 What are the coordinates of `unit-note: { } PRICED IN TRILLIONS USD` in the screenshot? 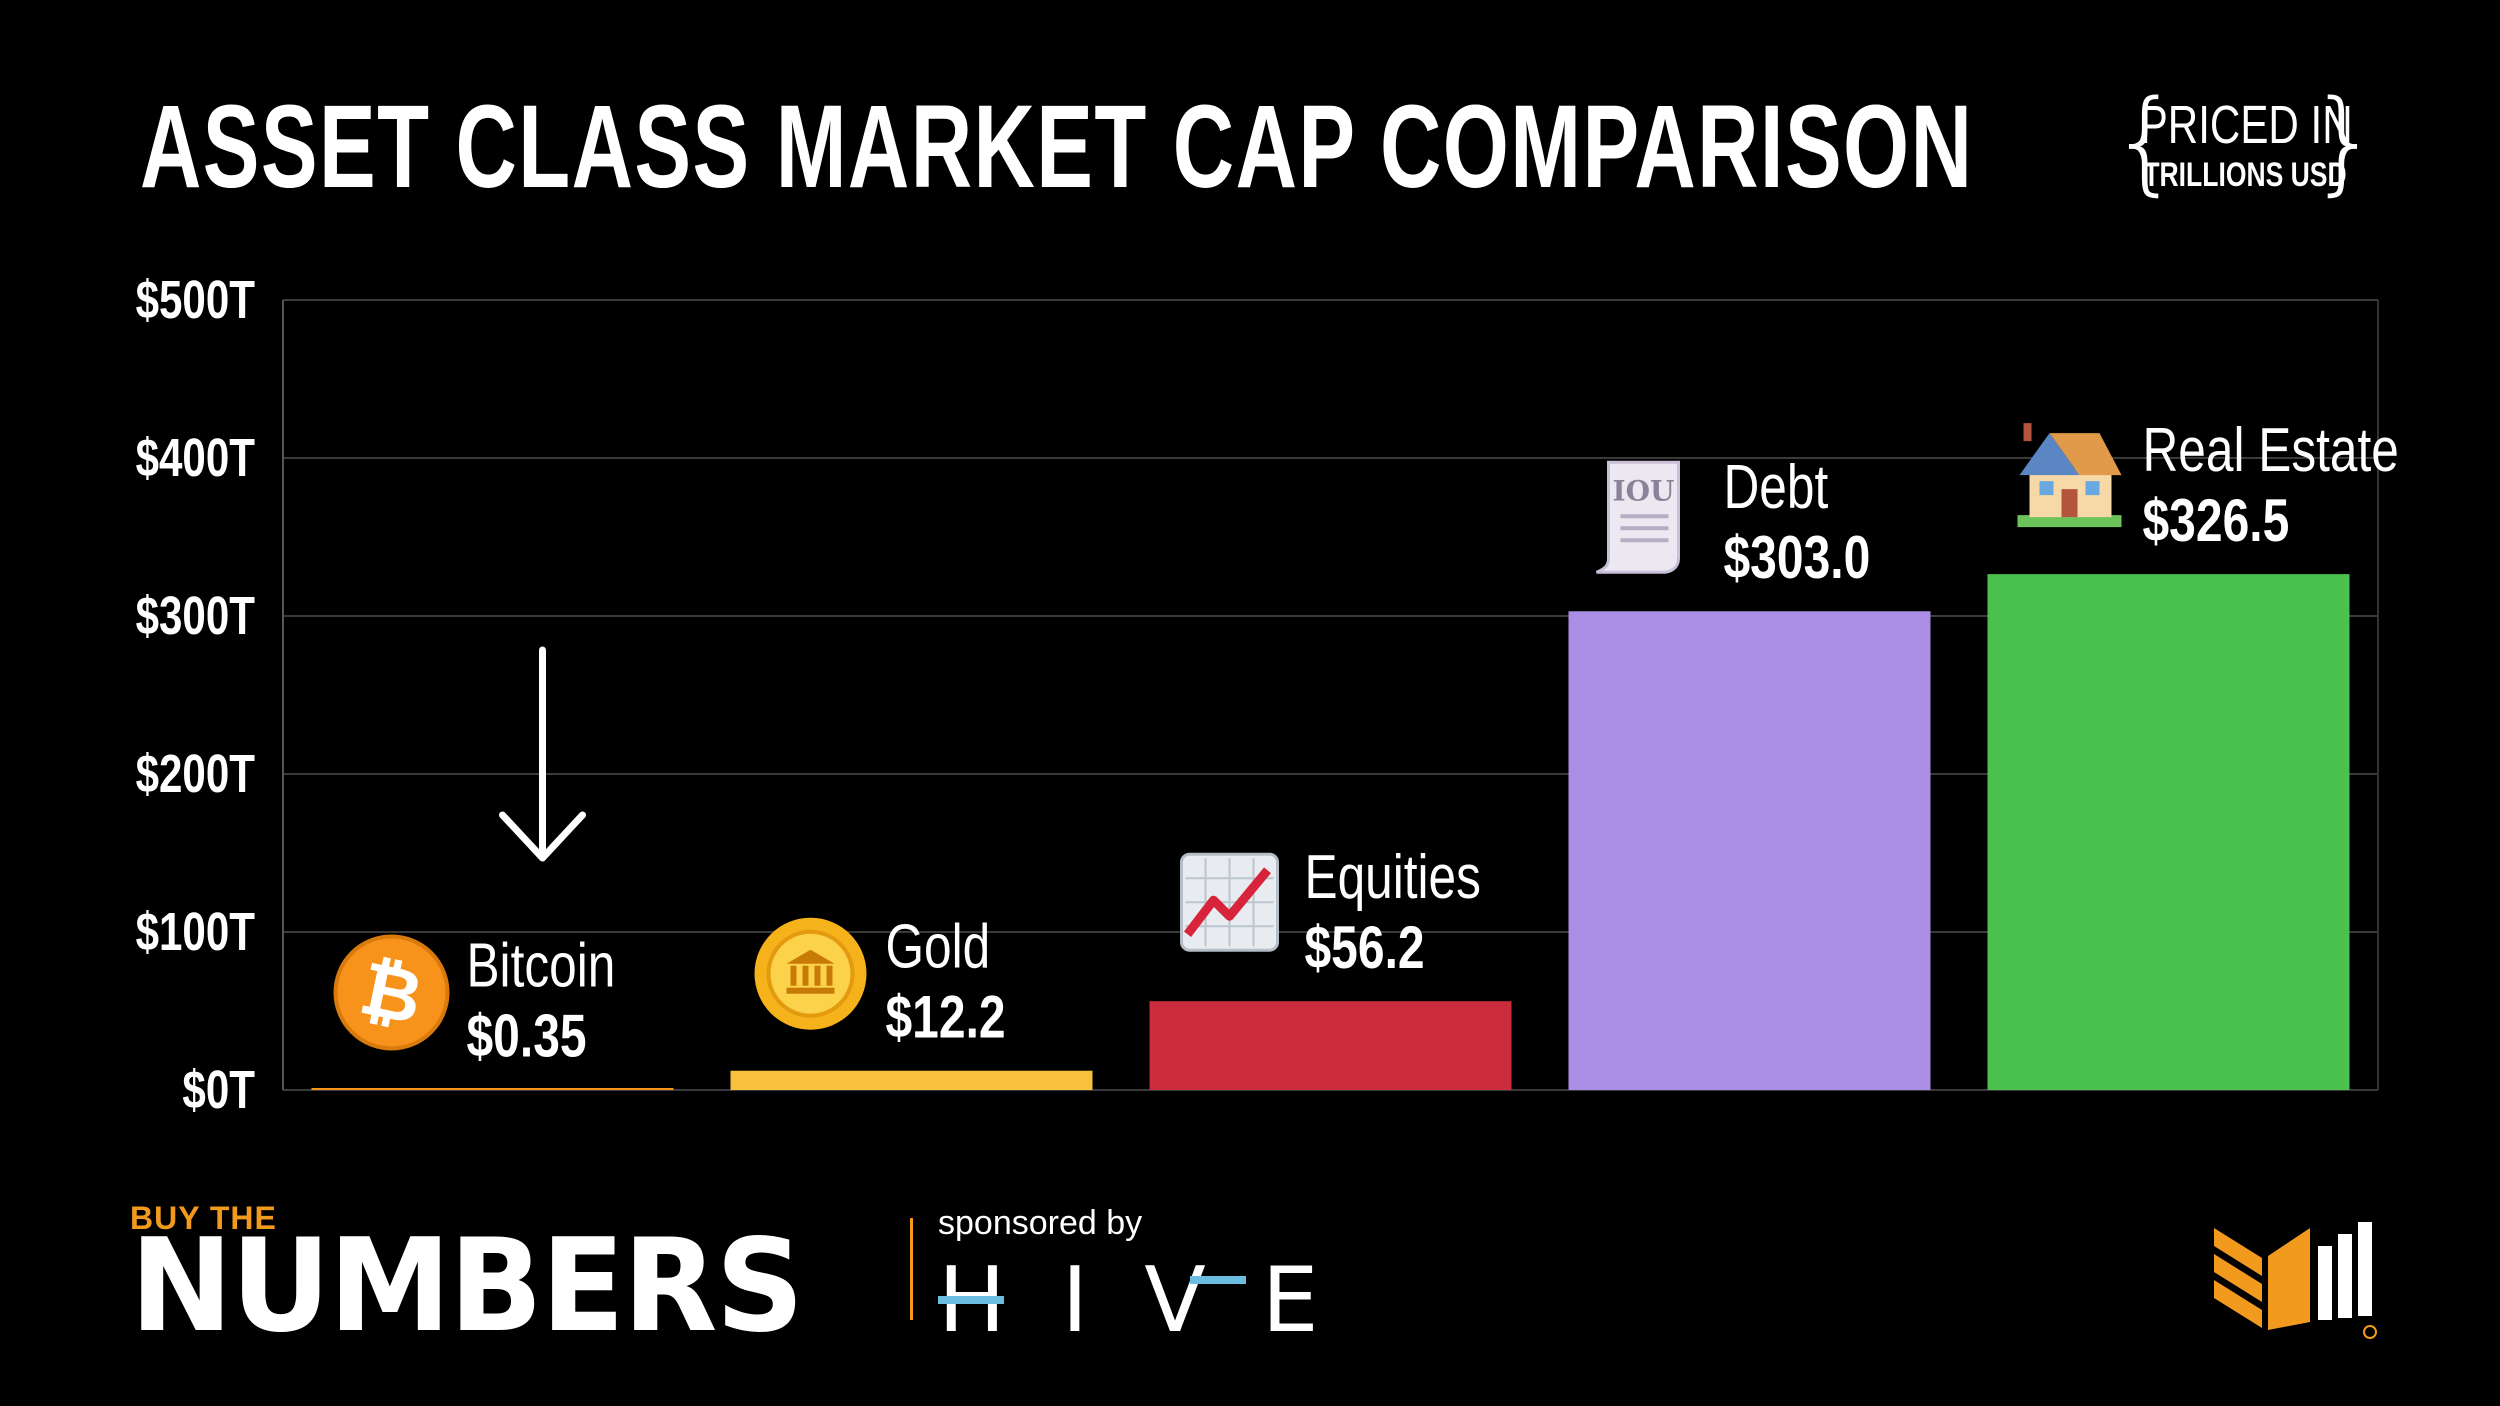 It's located at (2245, 142).